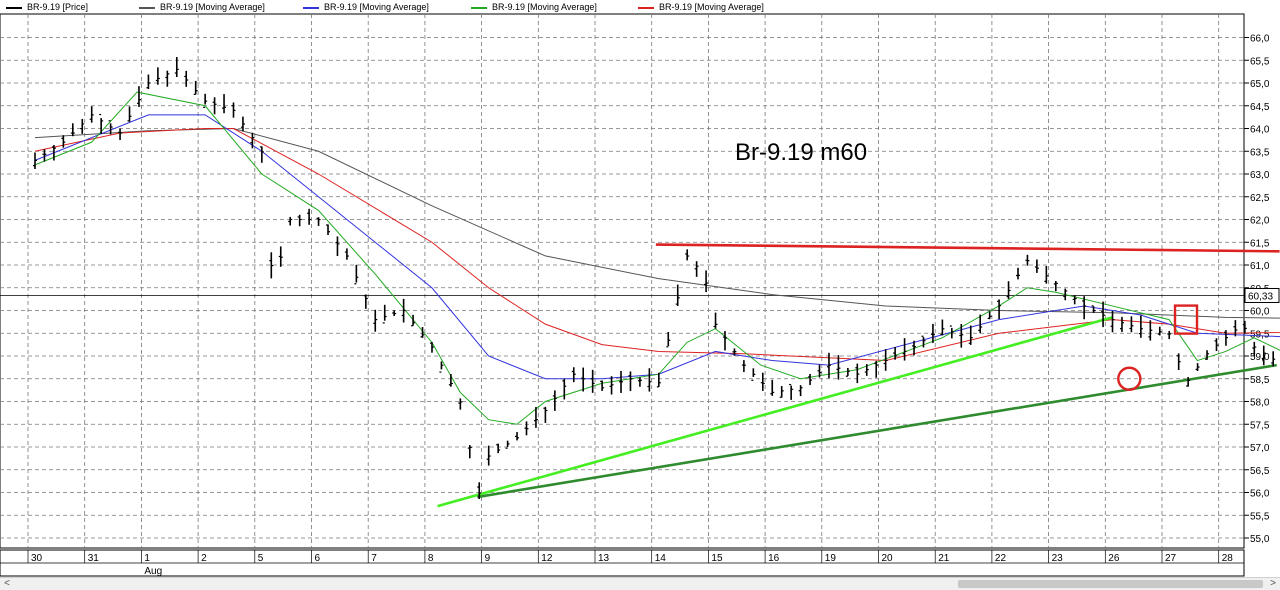 This screenshot has width=1280, height=590. What do you see at coordinates (1158, 347) in the screenshot?
I see `chart-markers` at bounding box center [1158, 347].